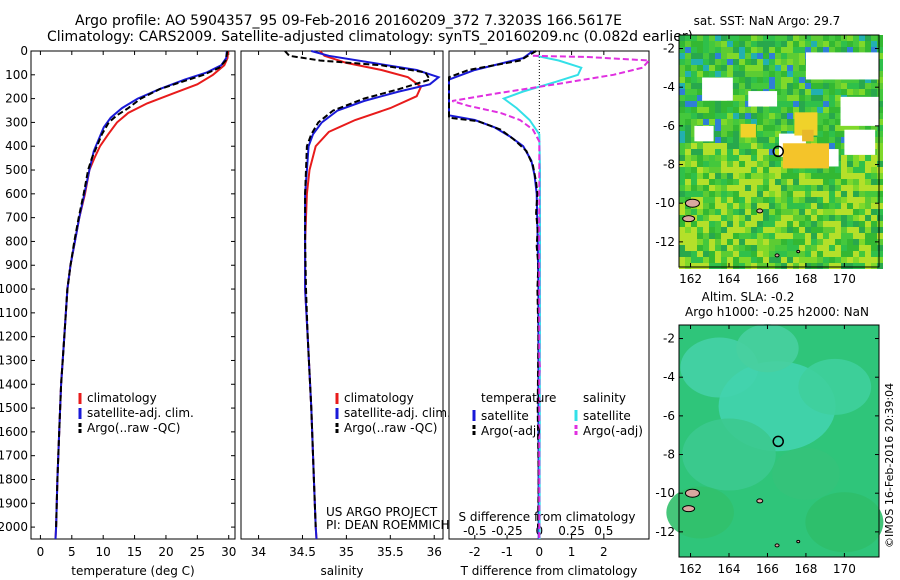  What do you see at coordinates (387, 525) in the screenshot?
I see `project-credit: PI: DEAN ROEMMICH` at bounding box center [387, 525].